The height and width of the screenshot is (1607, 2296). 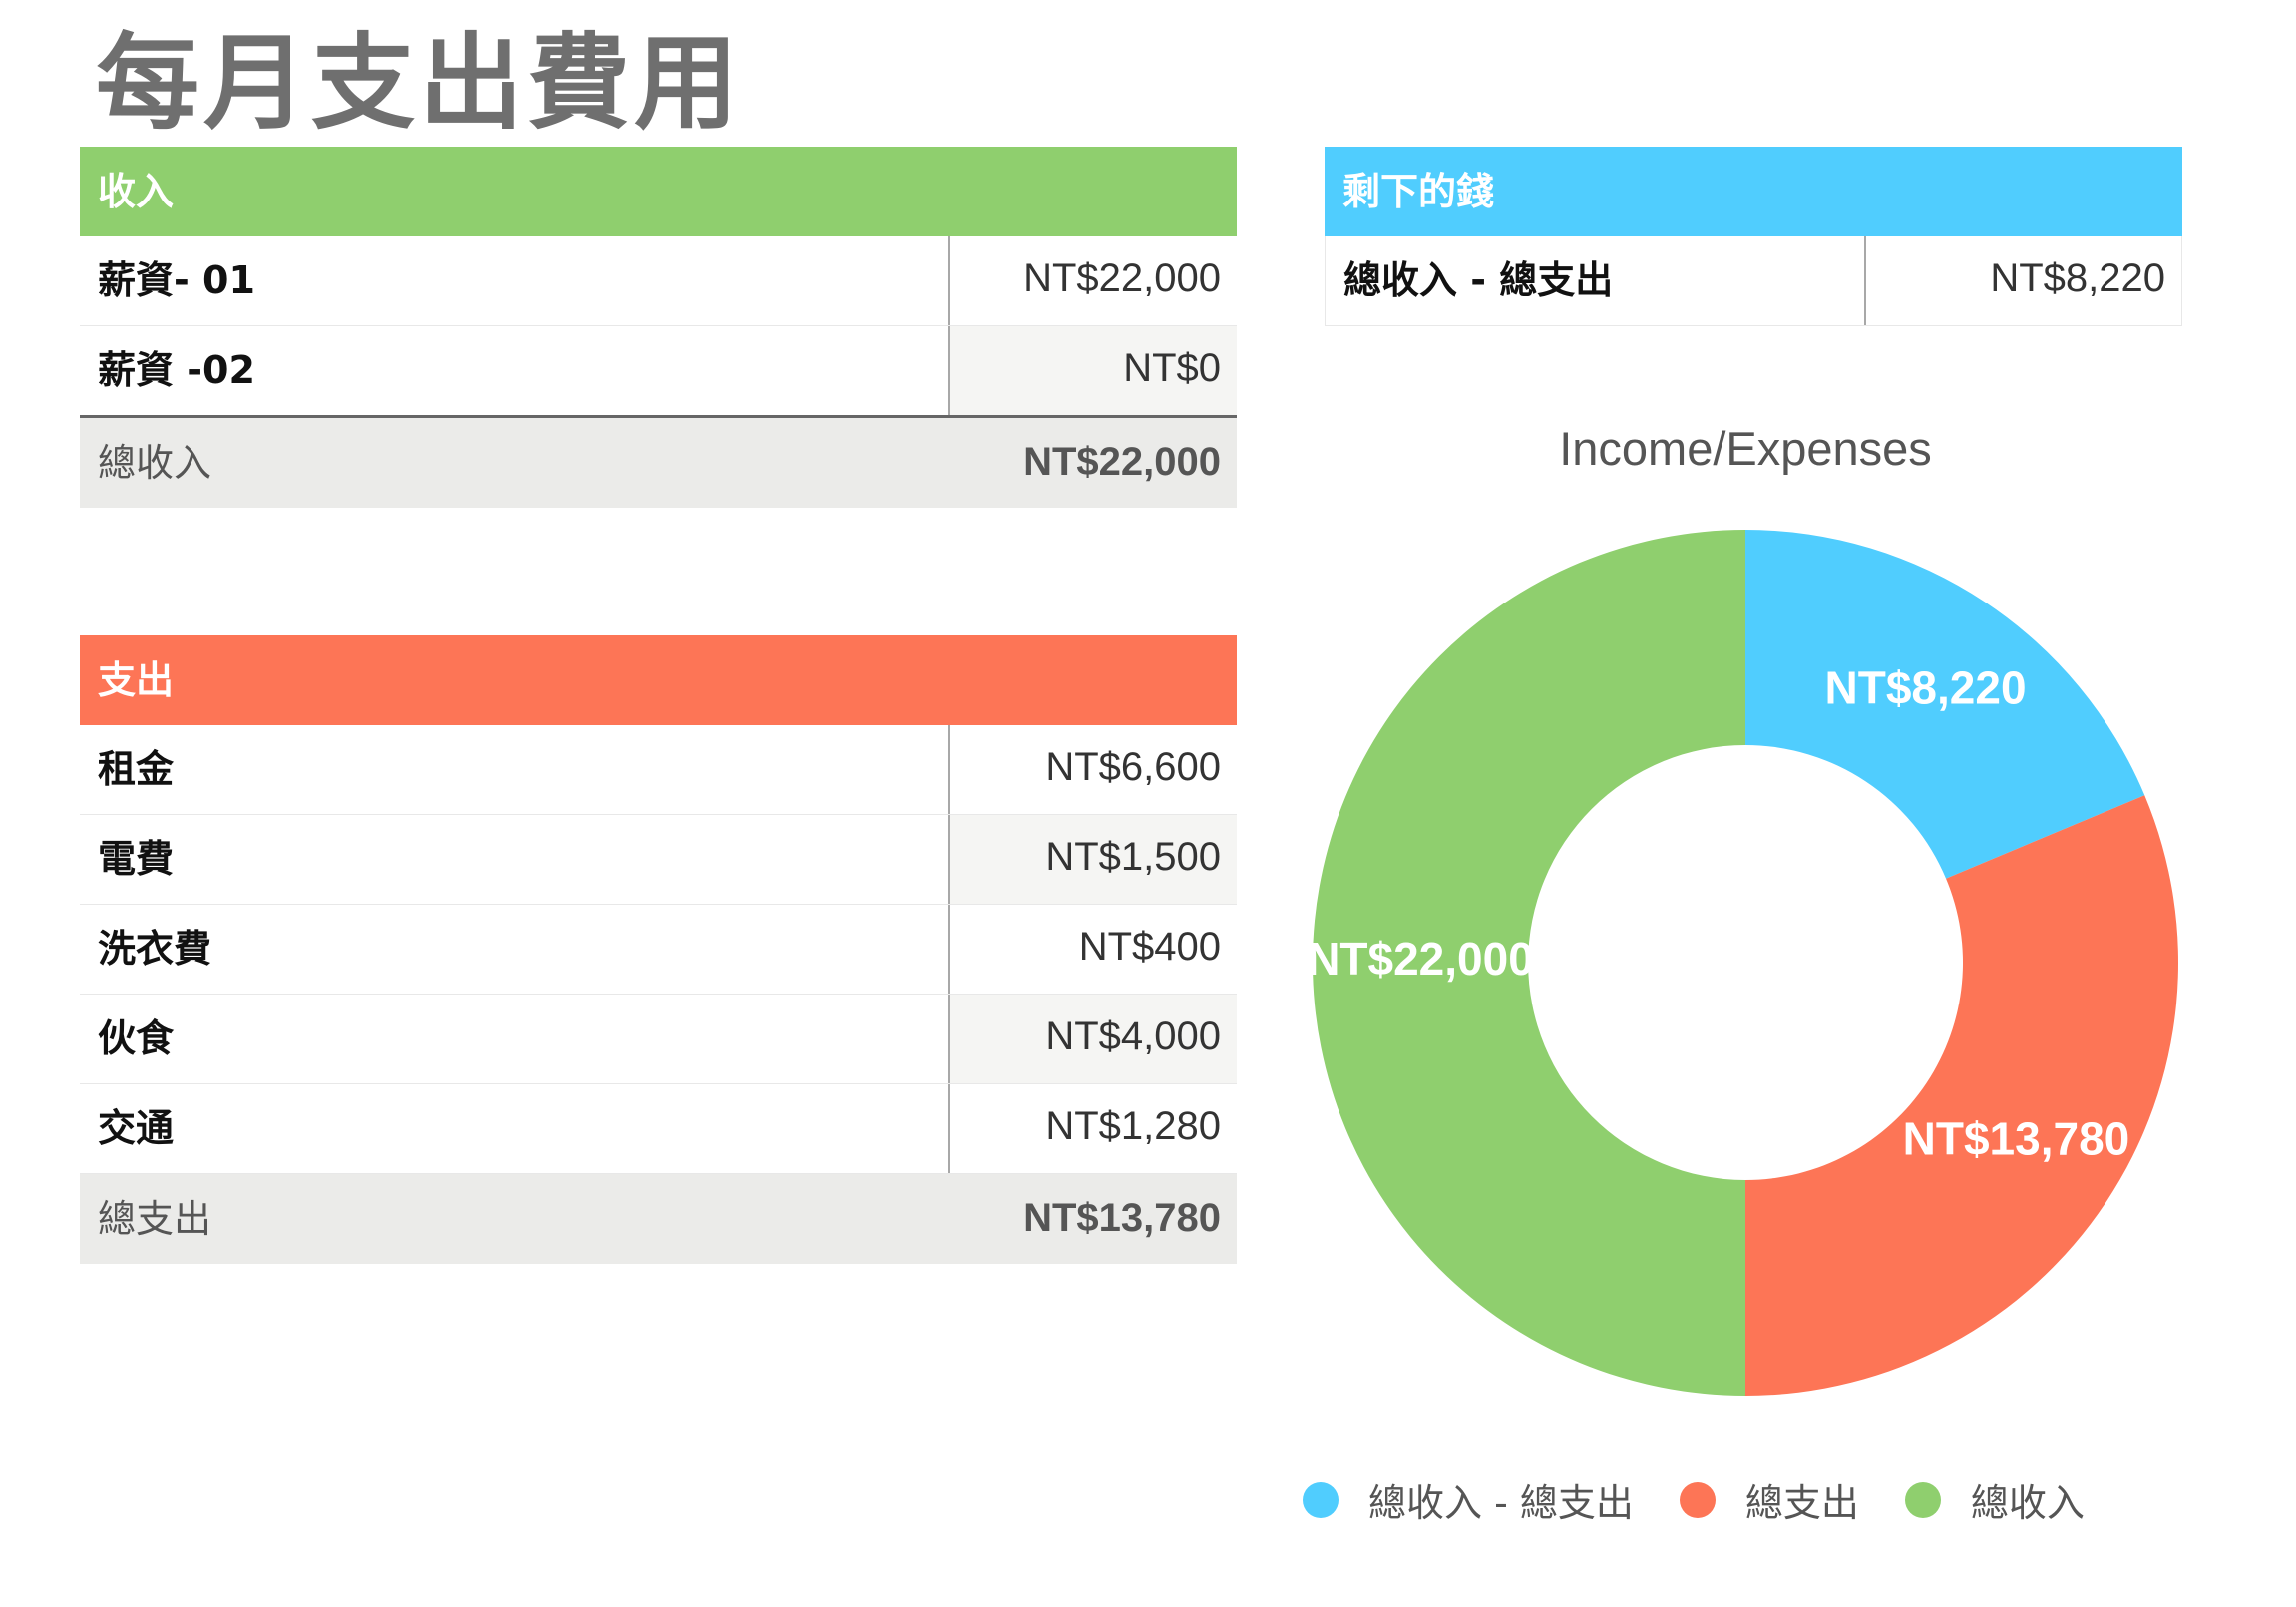 I want to click on row-value: NT$8,220, so click(x=2077, y=278).